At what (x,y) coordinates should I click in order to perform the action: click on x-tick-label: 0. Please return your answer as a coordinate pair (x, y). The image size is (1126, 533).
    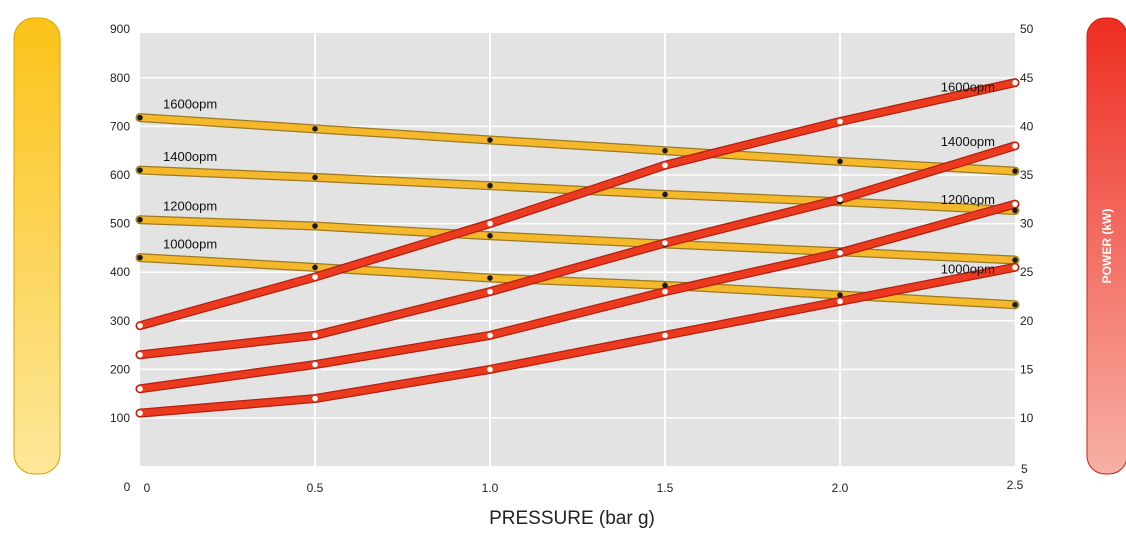
    Looking at the image, I should click on (147, 488).